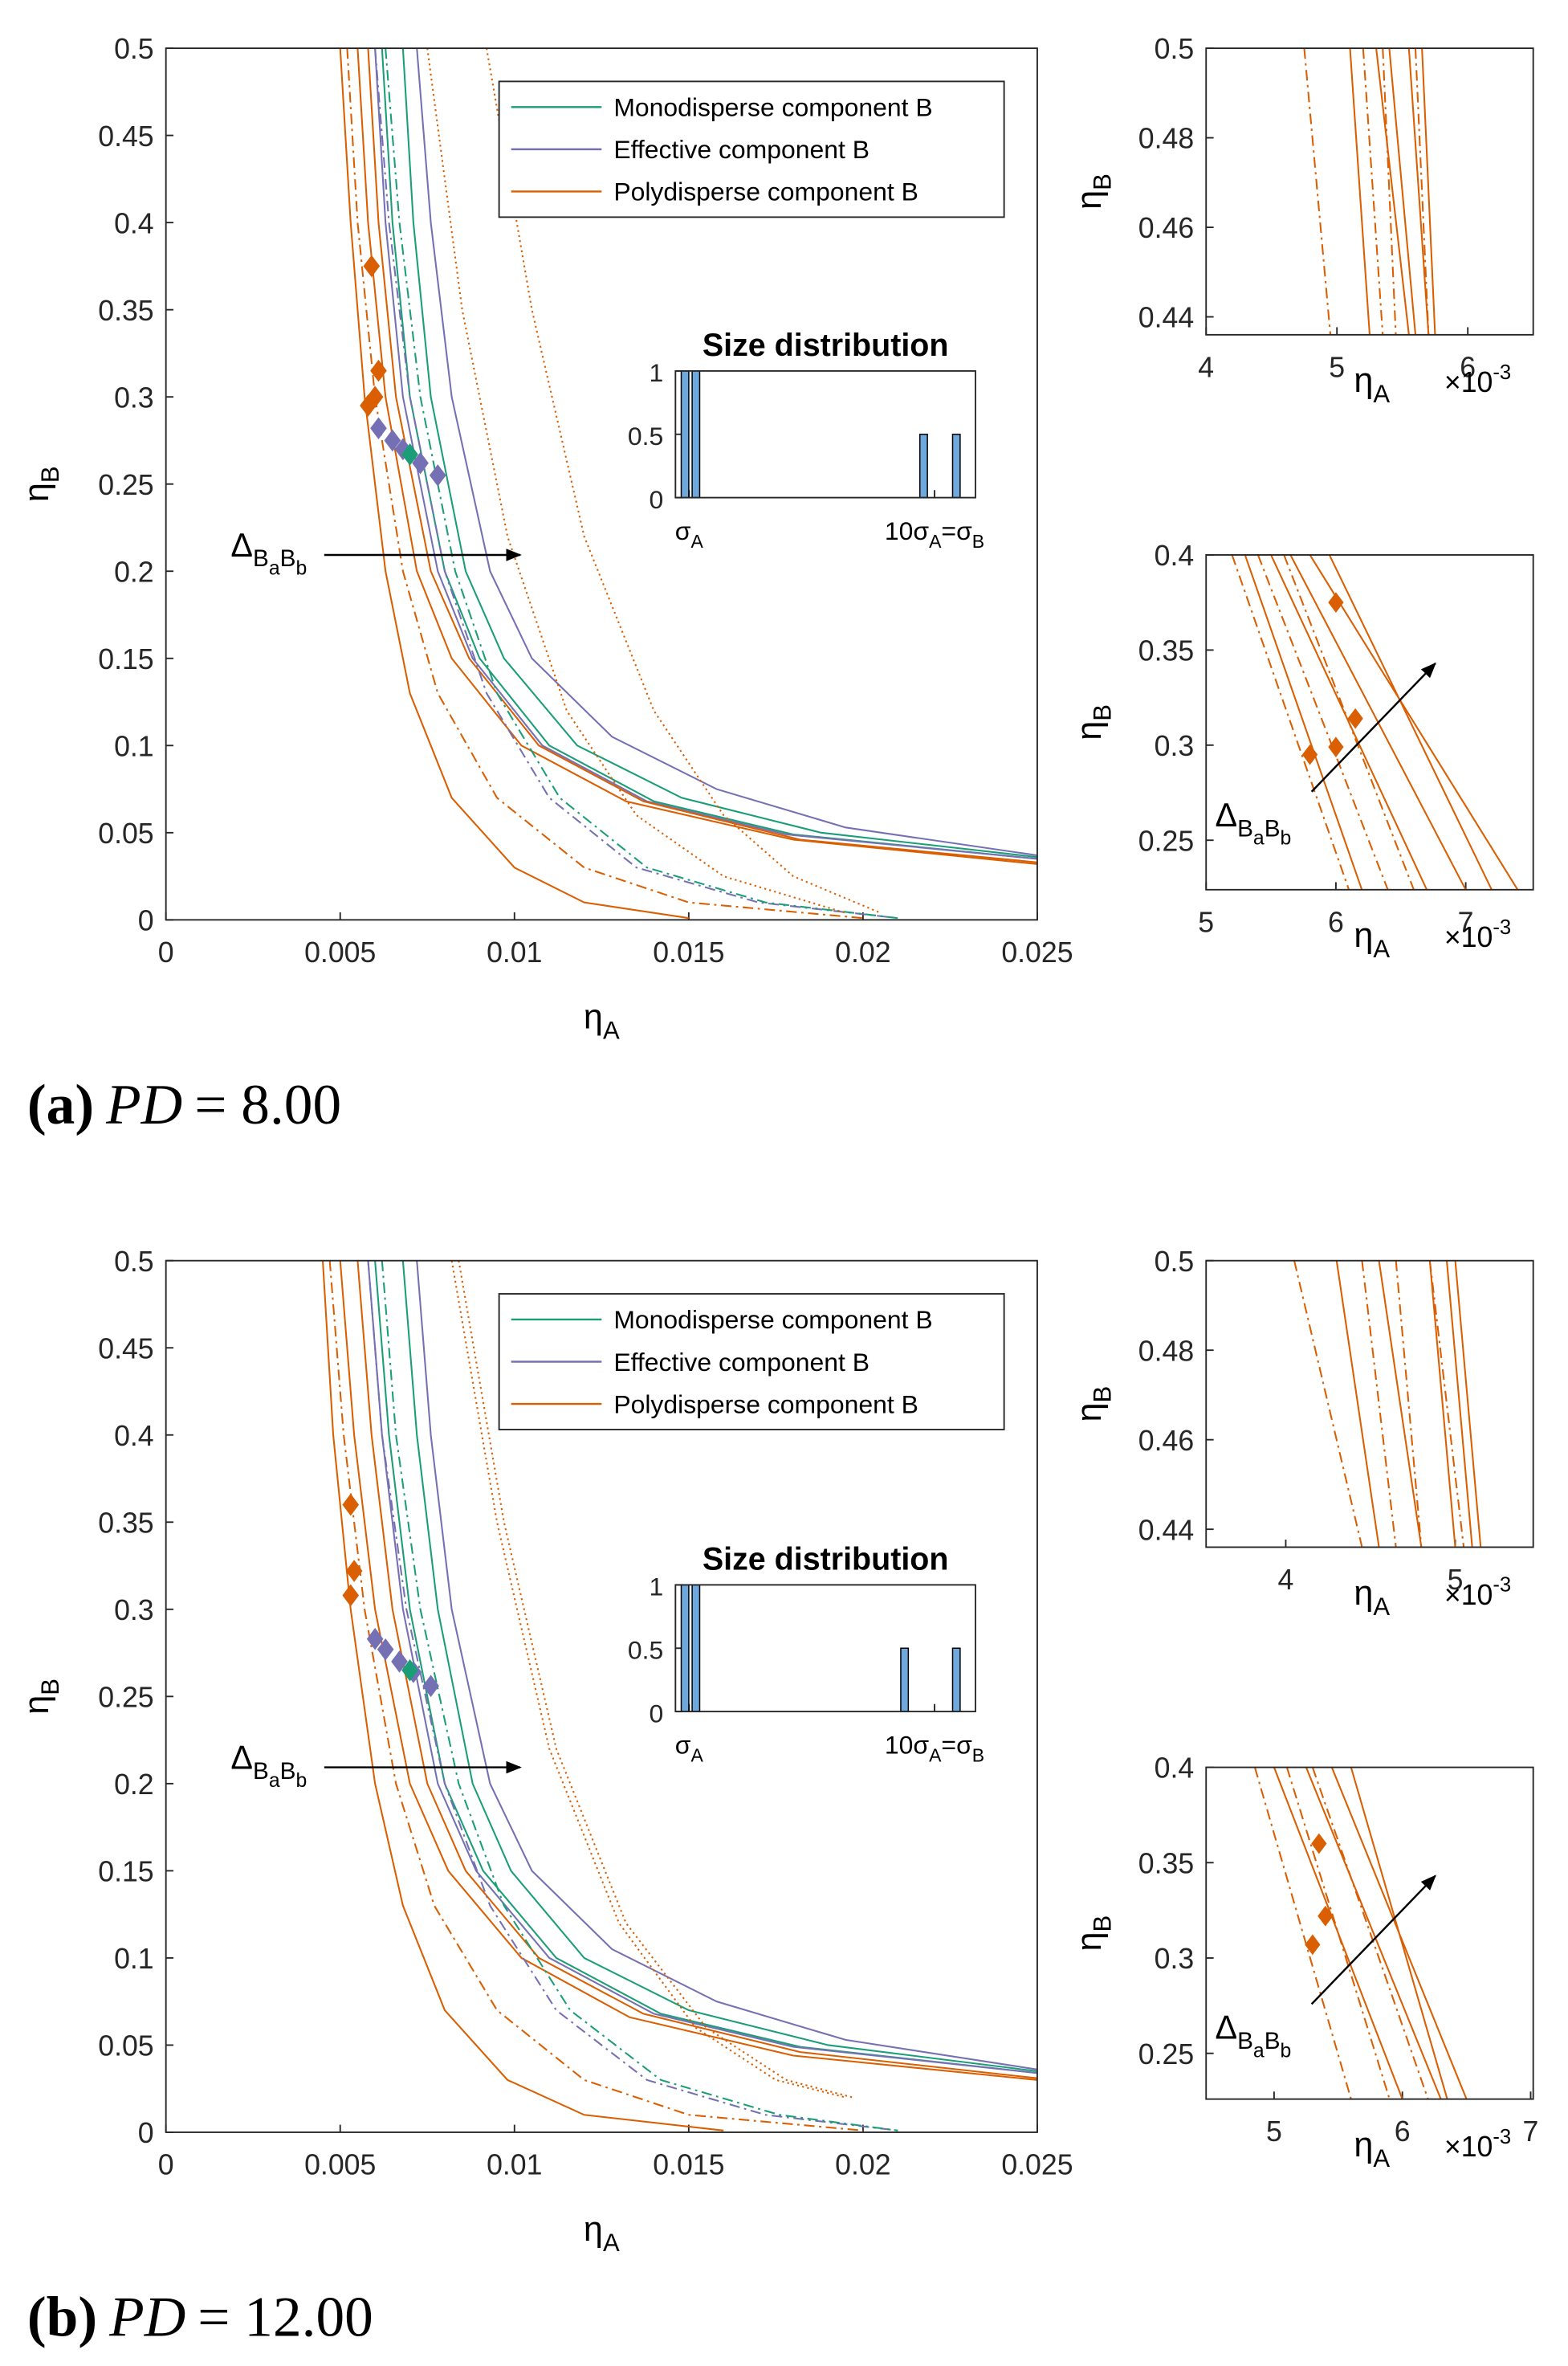  I want to click on y-tick-label: 0.44, so click(1166, 318).